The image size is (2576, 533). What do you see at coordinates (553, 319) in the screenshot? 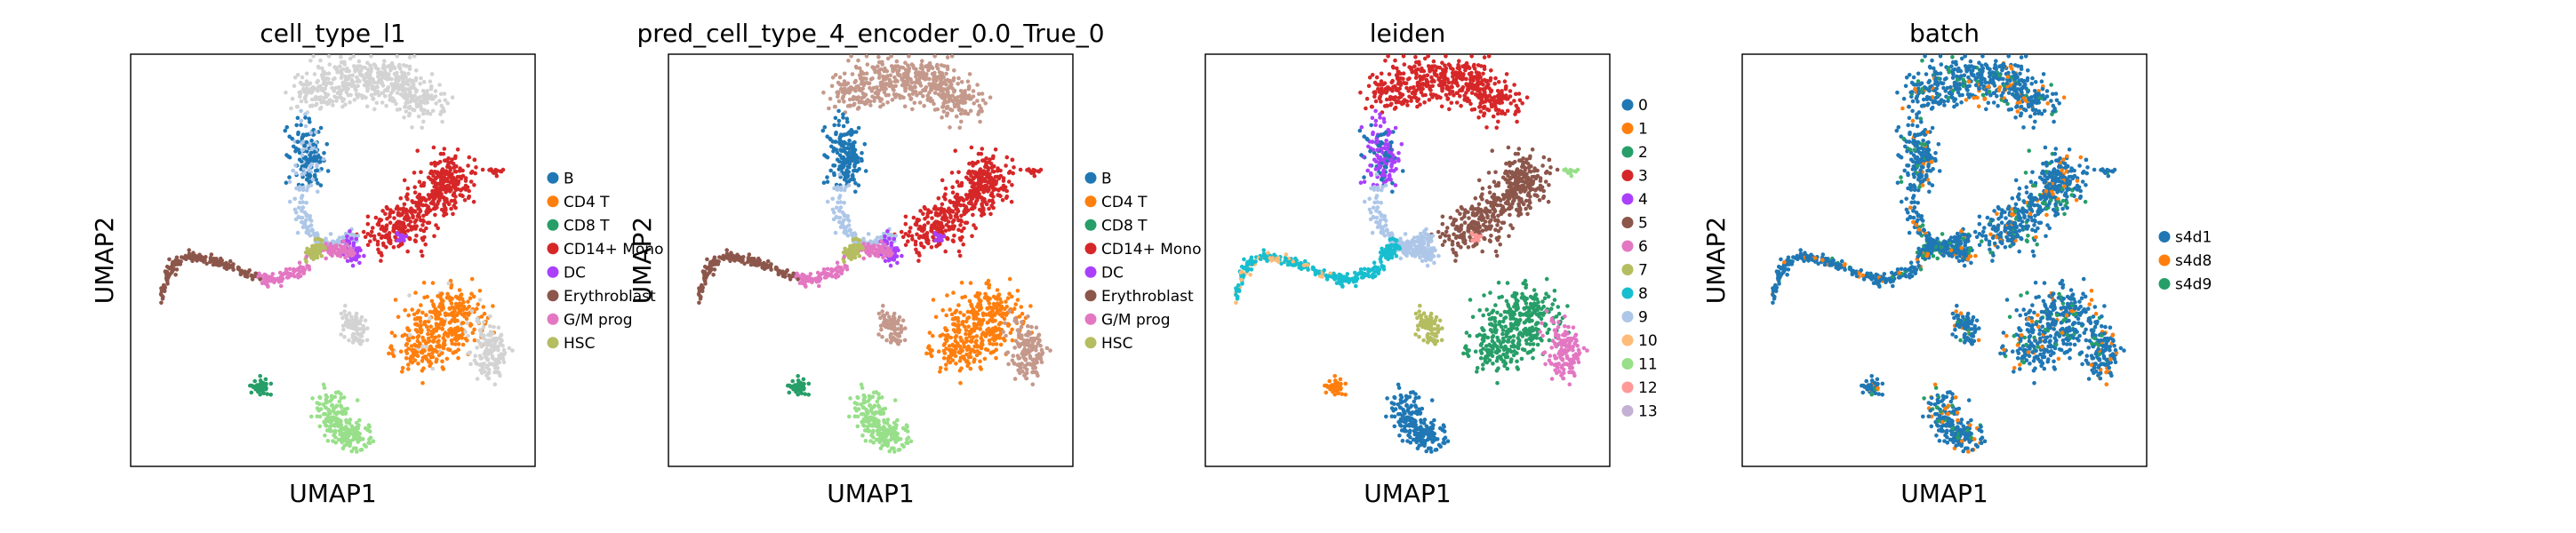
I see `legend-marker` at bounding box center [553, 319].